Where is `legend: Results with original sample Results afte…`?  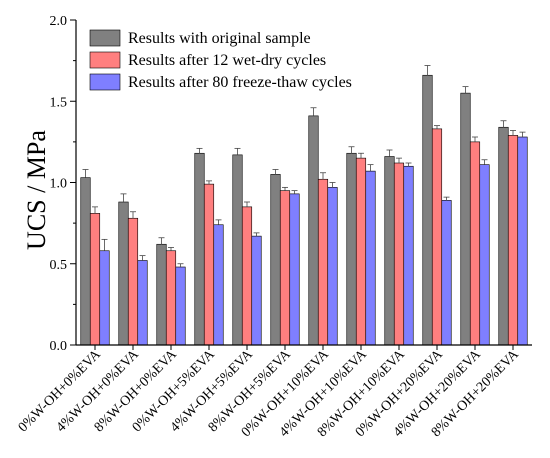
legend: Results with original sample Results afte… is located at coordinates (220, 60).